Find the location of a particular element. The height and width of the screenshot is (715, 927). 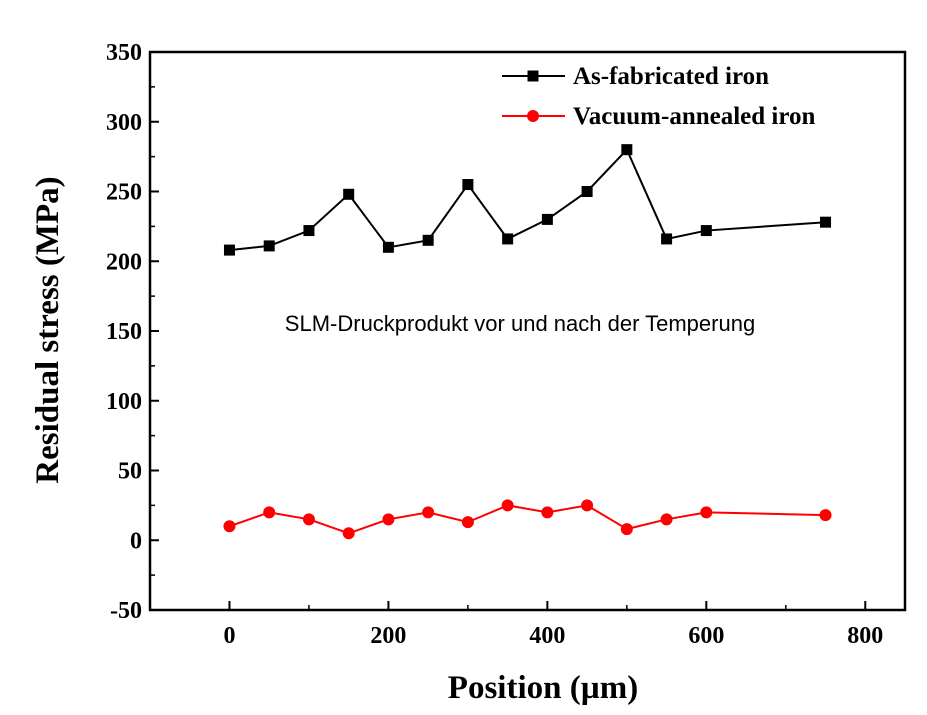

y-tick-label: 150 is located at coordinates (124, 332).